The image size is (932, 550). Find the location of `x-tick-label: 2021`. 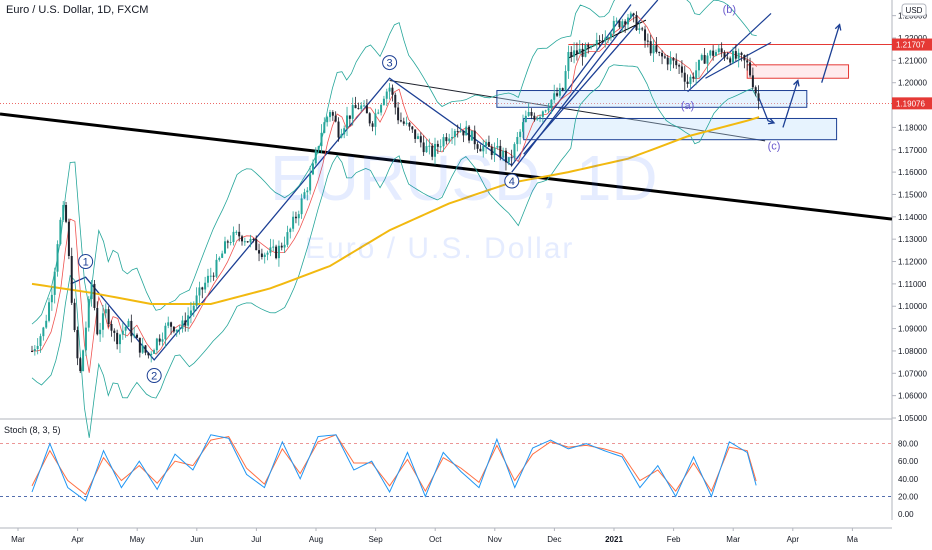

x-tick-label: 2021 is located at coordinates (614, 539).